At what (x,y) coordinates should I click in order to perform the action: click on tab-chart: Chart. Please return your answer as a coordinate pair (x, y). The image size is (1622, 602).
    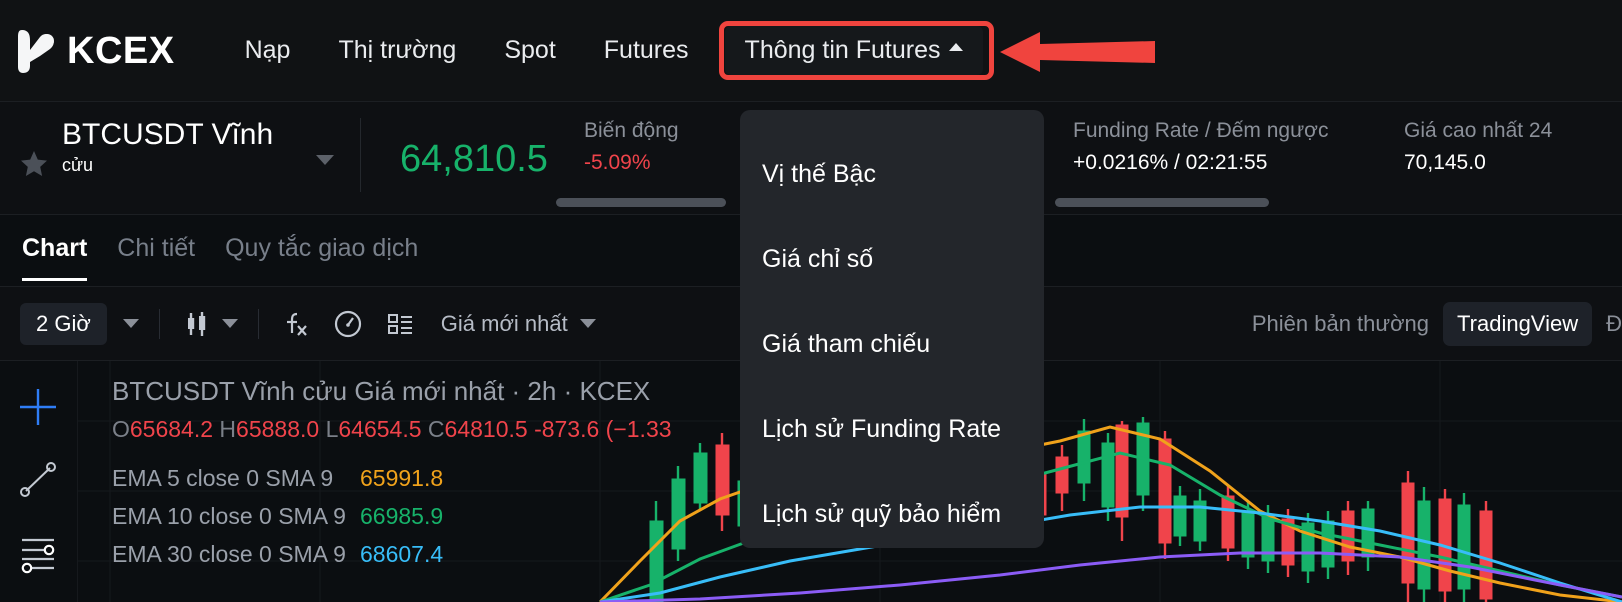
    Looking at the image, I should click on (55, 257).